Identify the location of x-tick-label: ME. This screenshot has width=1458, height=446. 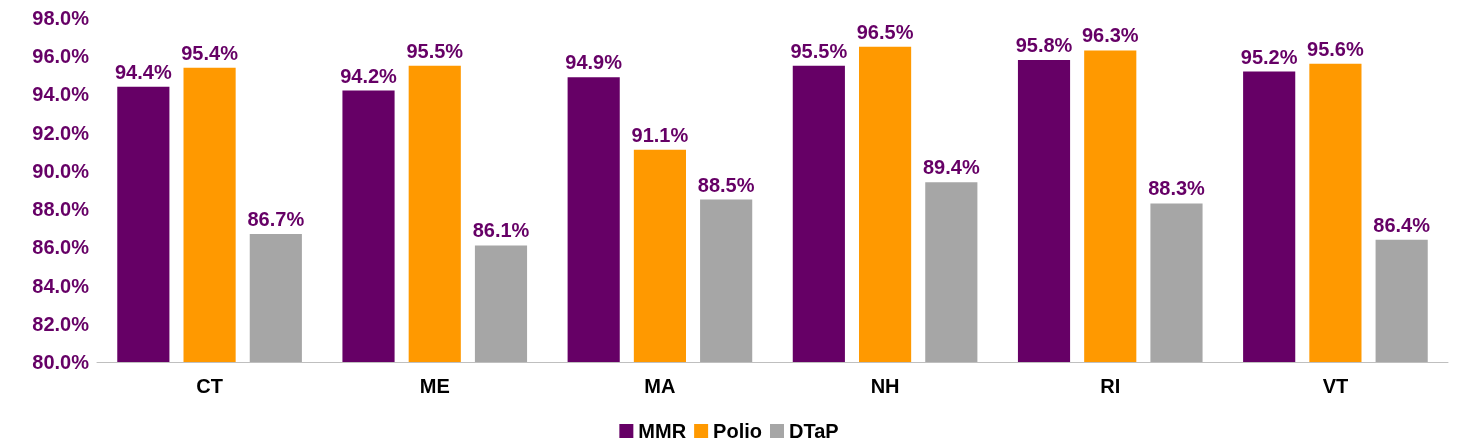
(434, 386).